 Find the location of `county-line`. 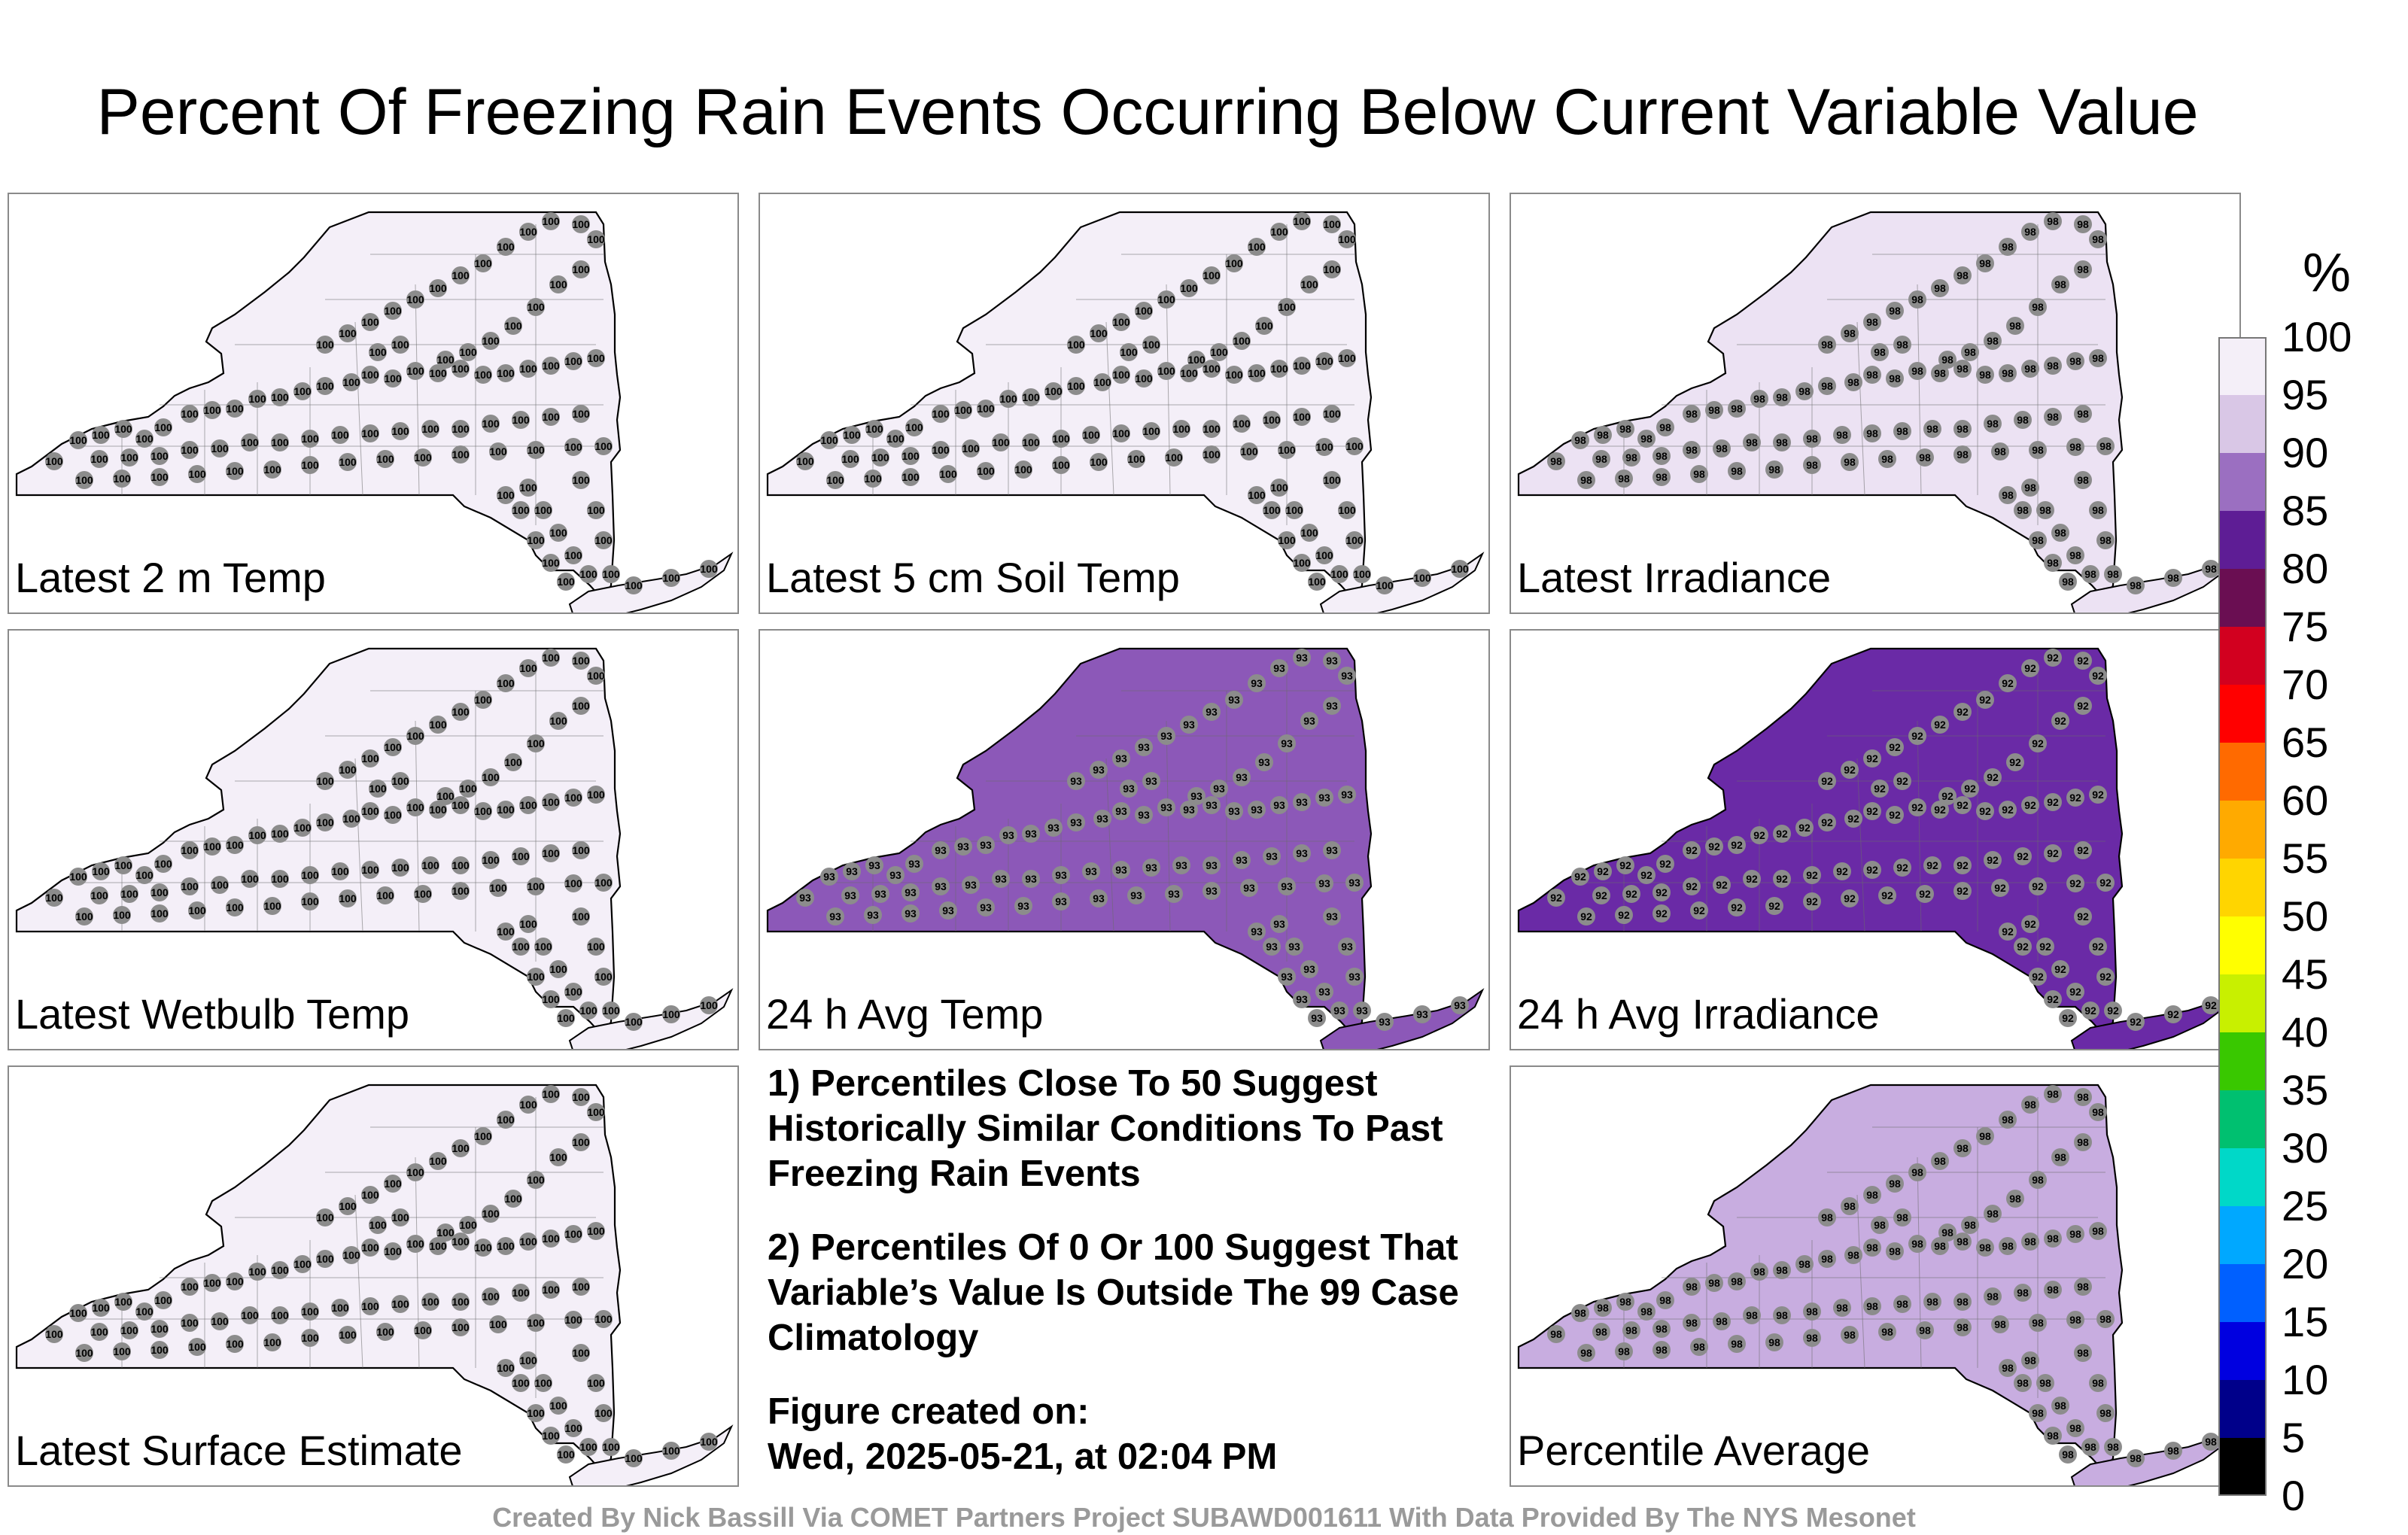

county-line is located at coordinates (1860, 1281).